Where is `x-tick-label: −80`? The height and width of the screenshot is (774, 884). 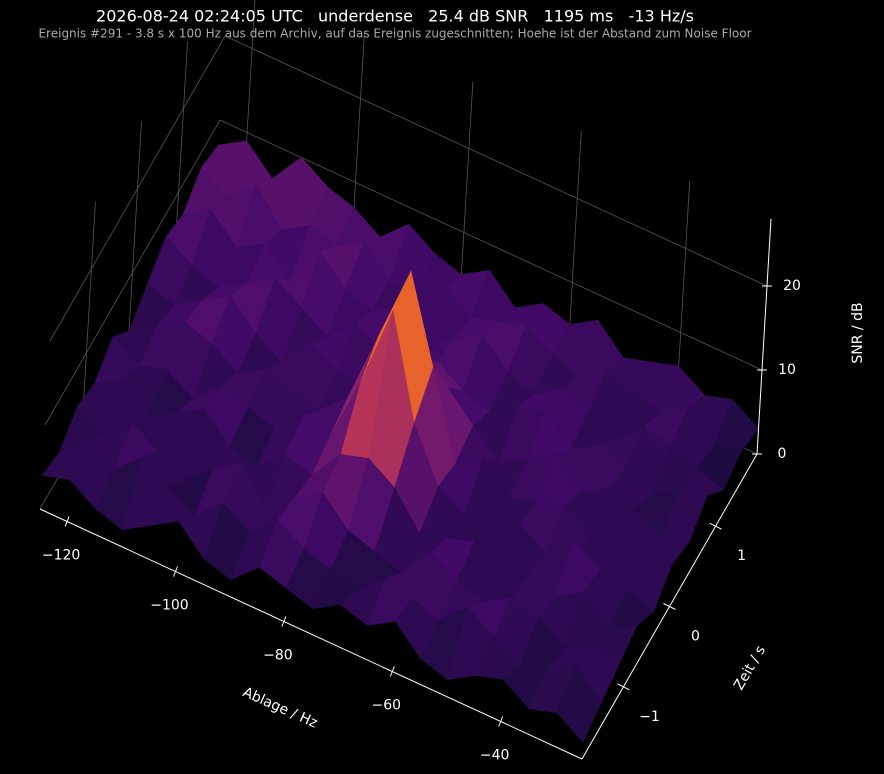 x-tick-label: −80 is located at coordinates (278, 656).